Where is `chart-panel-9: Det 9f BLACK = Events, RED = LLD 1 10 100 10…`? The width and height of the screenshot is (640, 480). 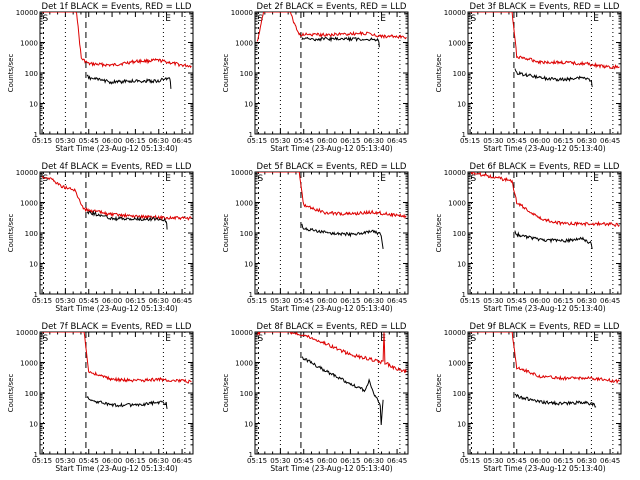 chart-panel-9: Det 9f BLACK = Events, RED = LLD 1 10 100 10… is located at coordinates (528, 397).